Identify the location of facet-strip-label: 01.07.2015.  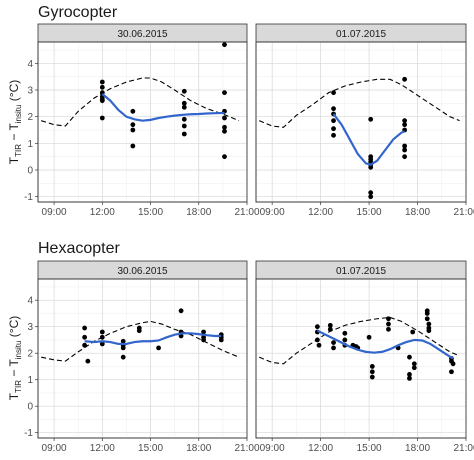
(361, 271).